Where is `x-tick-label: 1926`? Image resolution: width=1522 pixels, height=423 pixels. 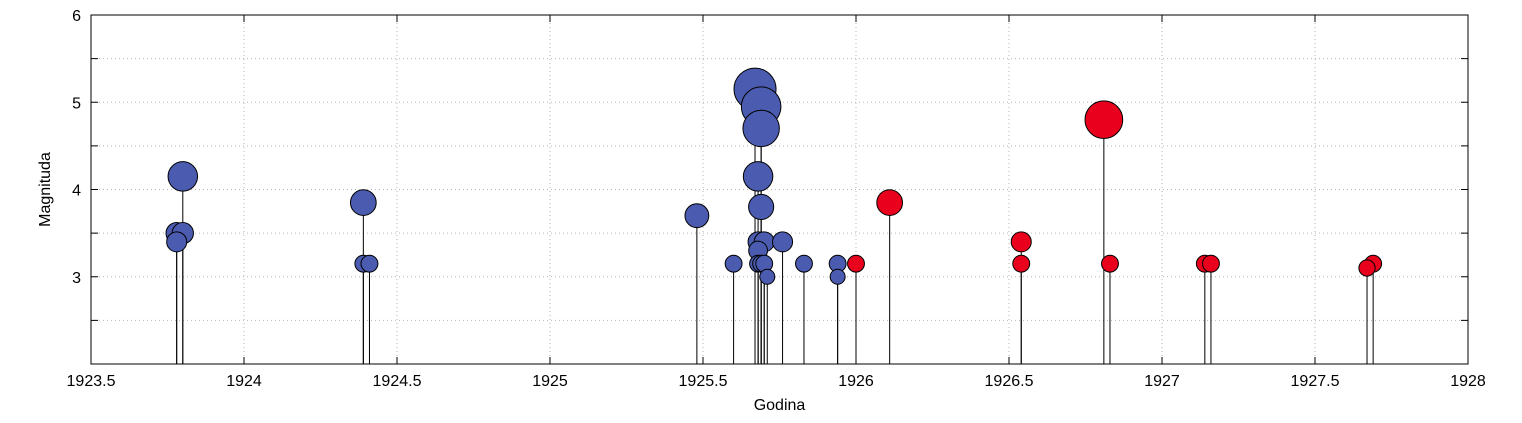 x-tick-label: 1926 is located at coordinates (856, 381).